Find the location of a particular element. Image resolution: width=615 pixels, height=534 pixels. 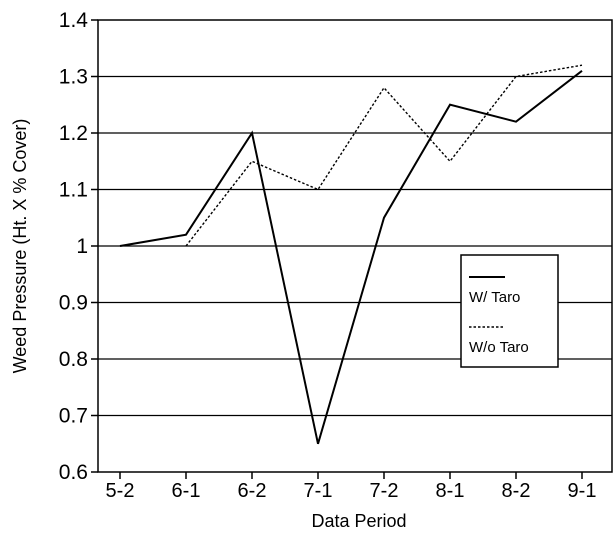

y-axis-ticks: 0.6 0.7 0.8 0.9 1 1.1 1.2 1.3 1.4 is located at coordinates (78, 246).